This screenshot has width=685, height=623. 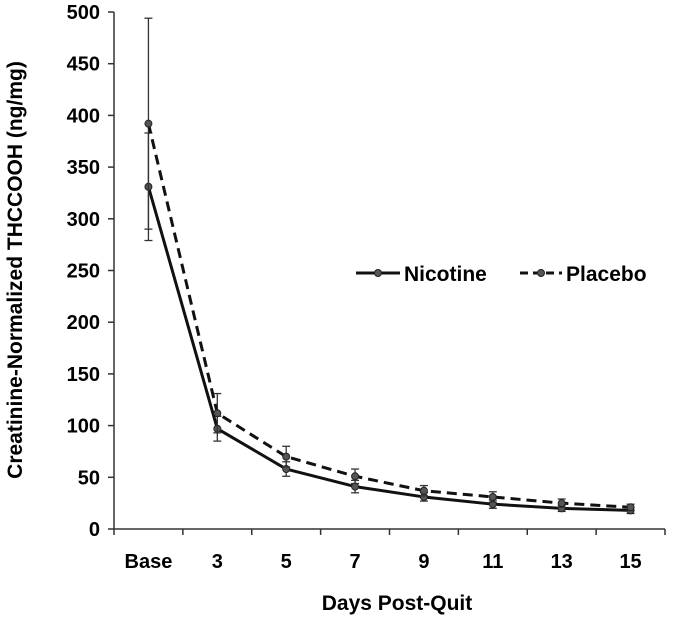 I want to click on y-tick-label: 350, so click(x=83, y=168).